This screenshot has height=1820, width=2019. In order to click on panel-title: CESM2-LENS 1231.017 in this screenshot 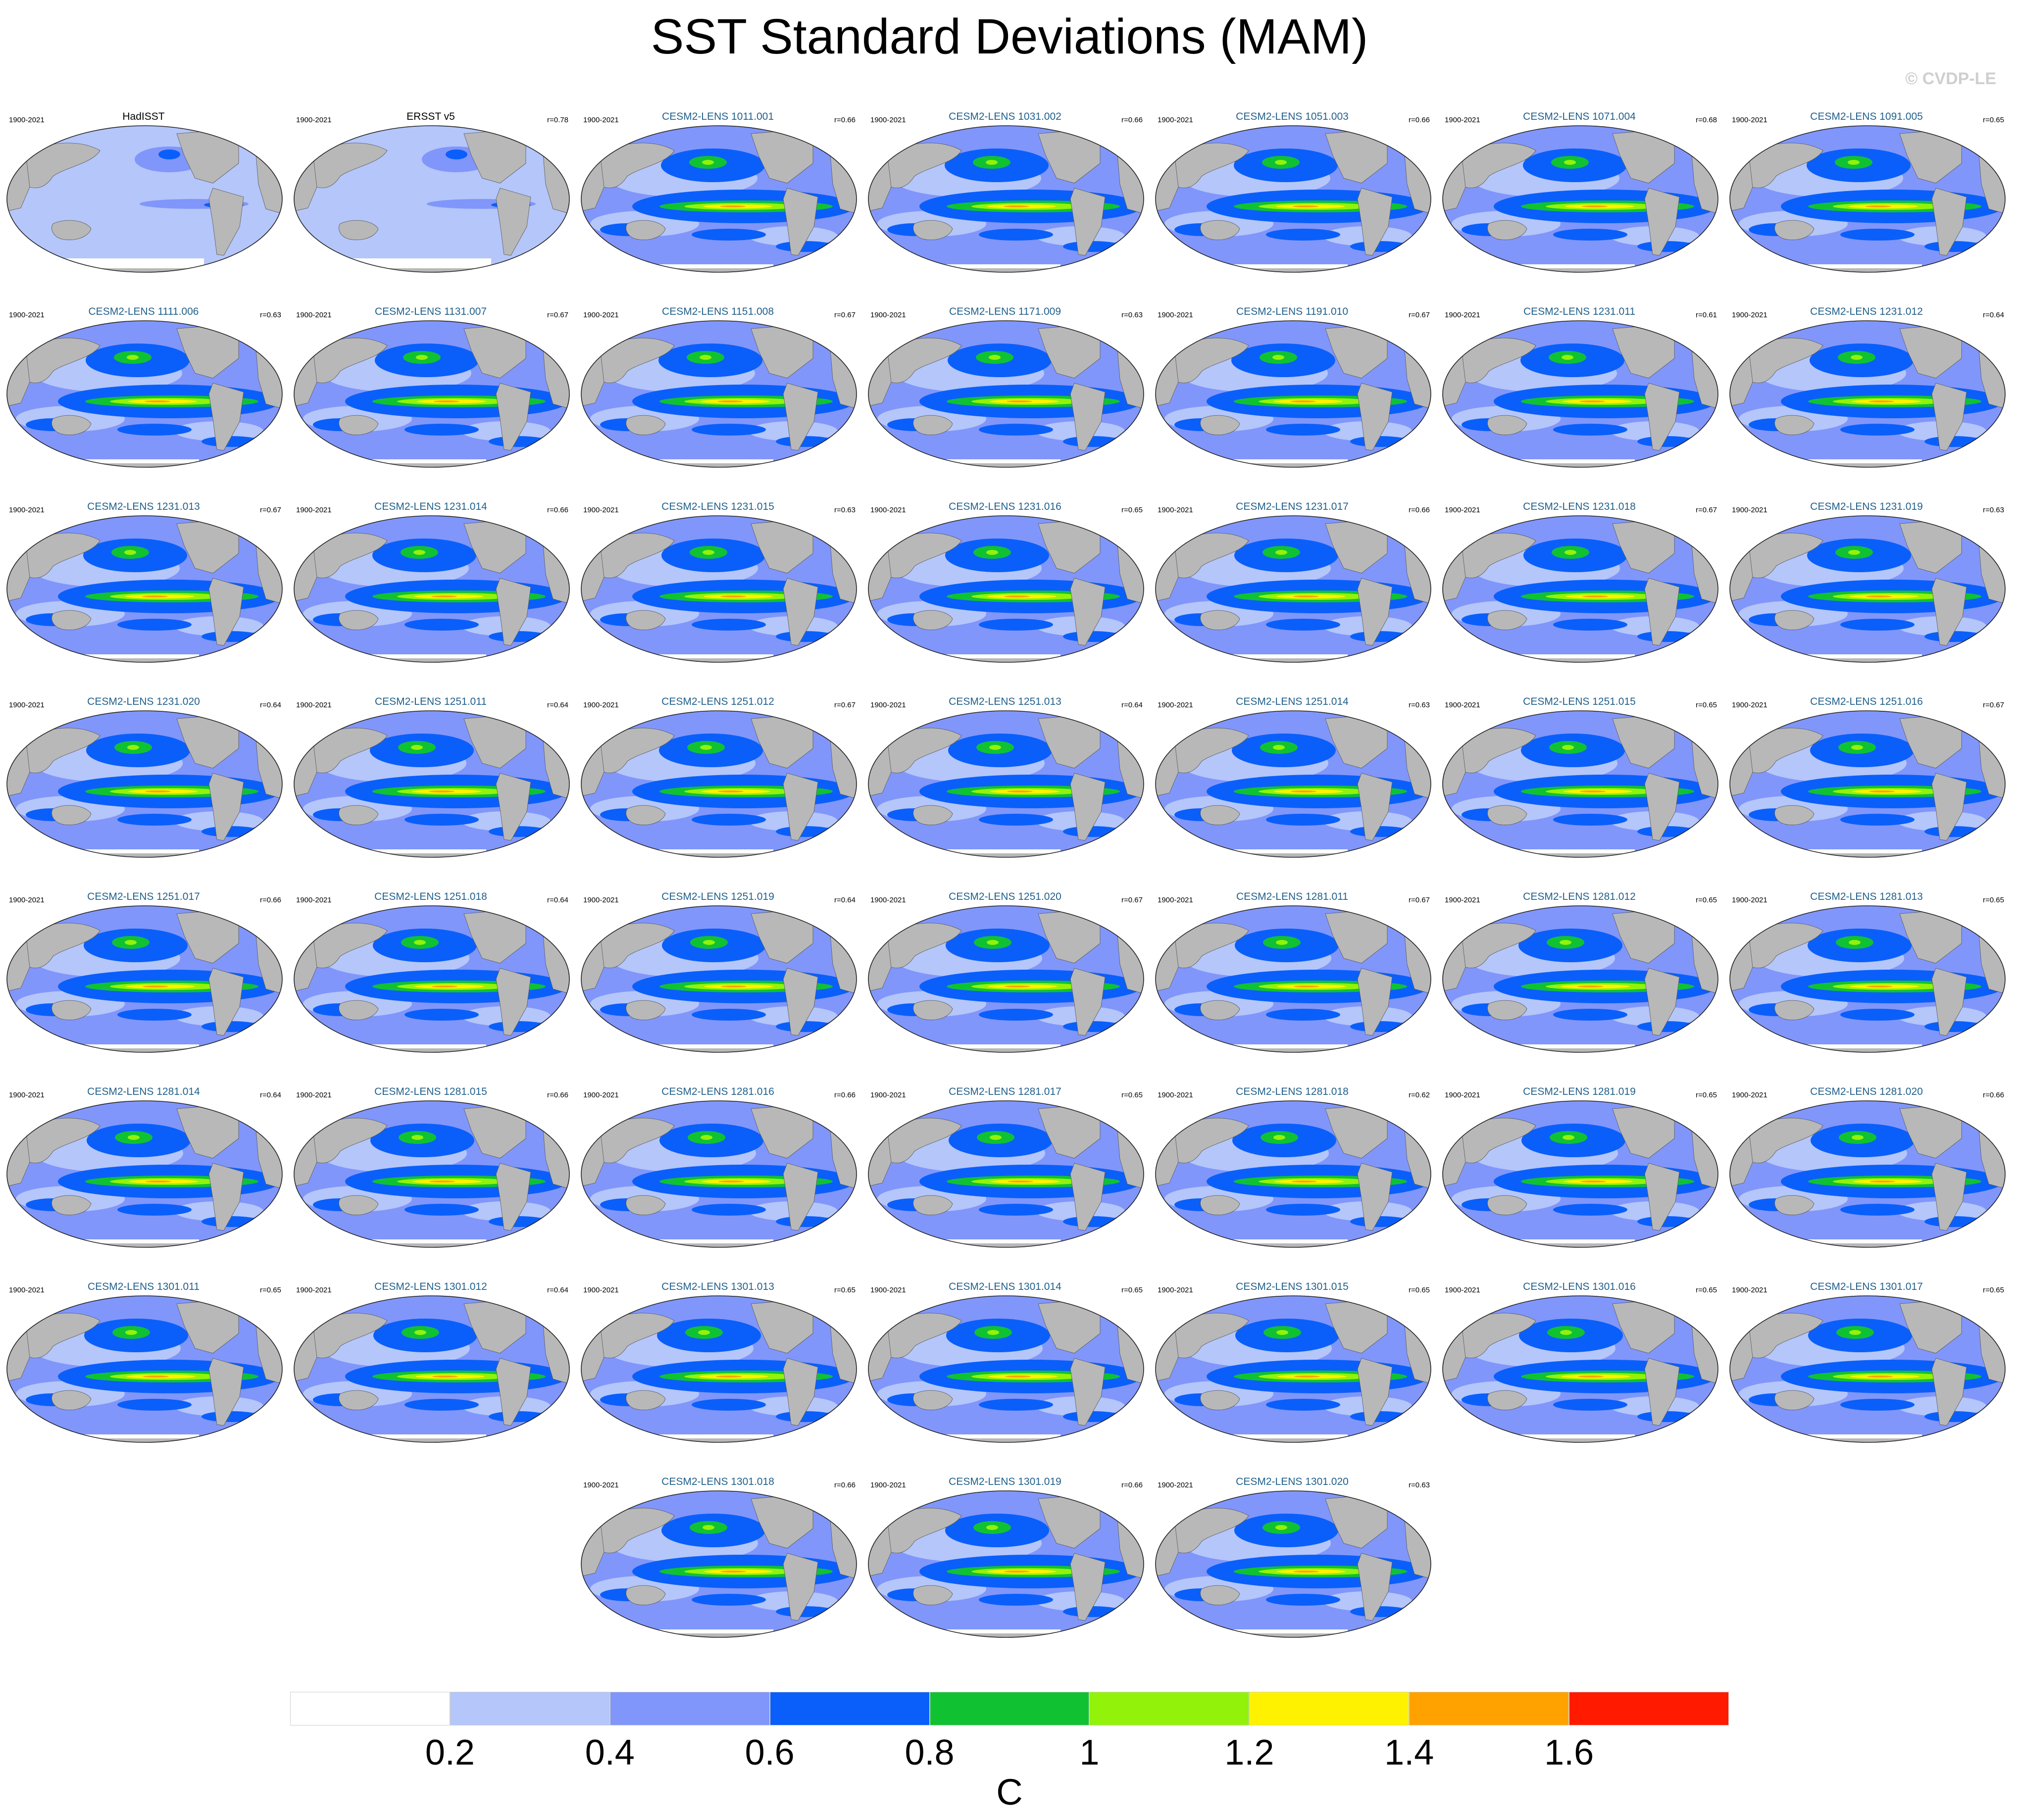, I will do `click(1292, 506)`.